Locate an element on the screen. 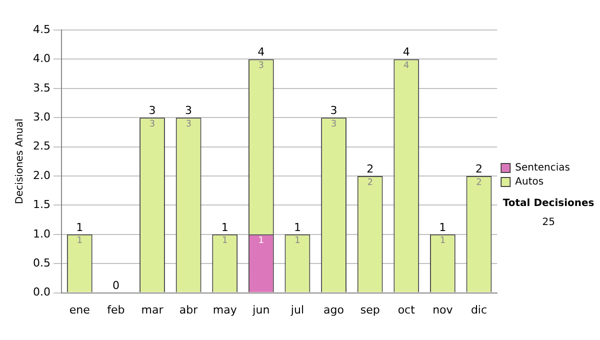  x-tick-label: feb is located at coordinates (116, 309).